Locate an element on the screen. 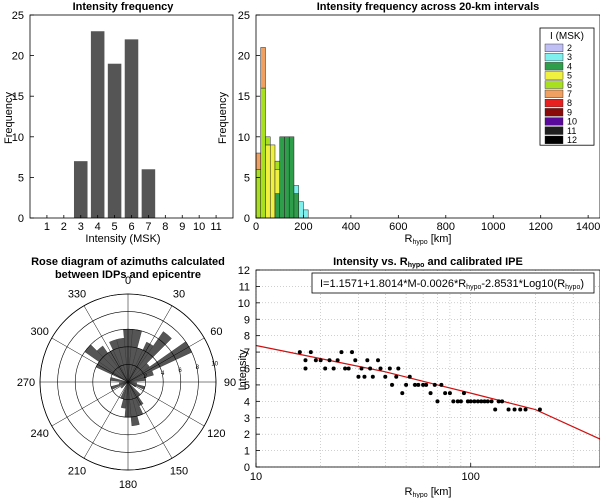 The height and width of the screenshot is (498, 600). equation-part-3: ) is located at coordinates (582, 284).